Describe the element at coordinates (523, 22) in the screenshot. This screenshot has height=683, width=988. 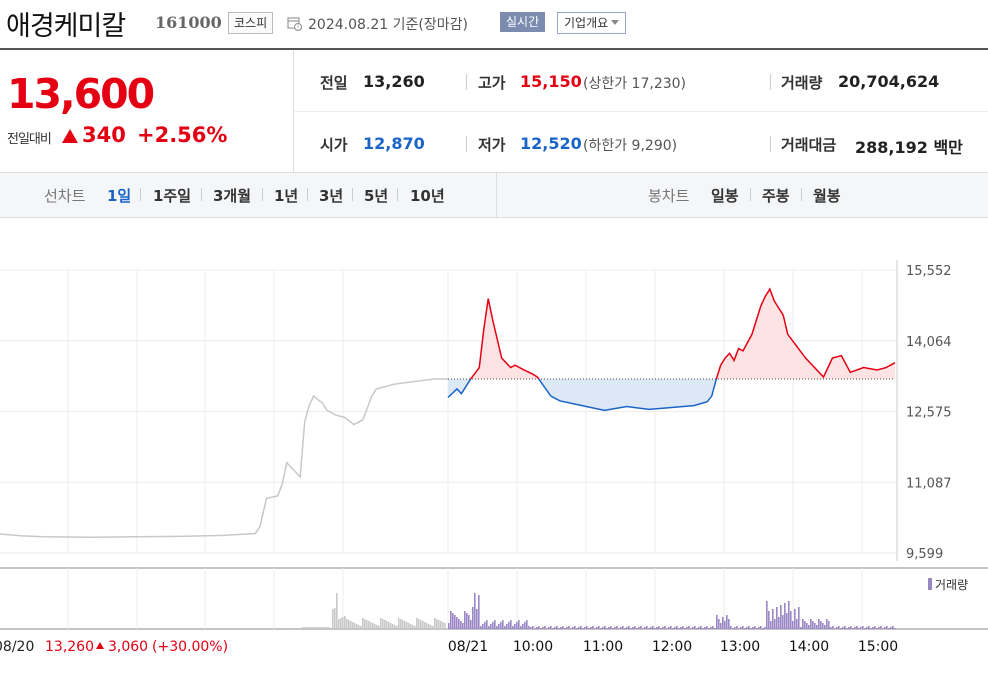
I see `realtime-button: 실시간` at that location.